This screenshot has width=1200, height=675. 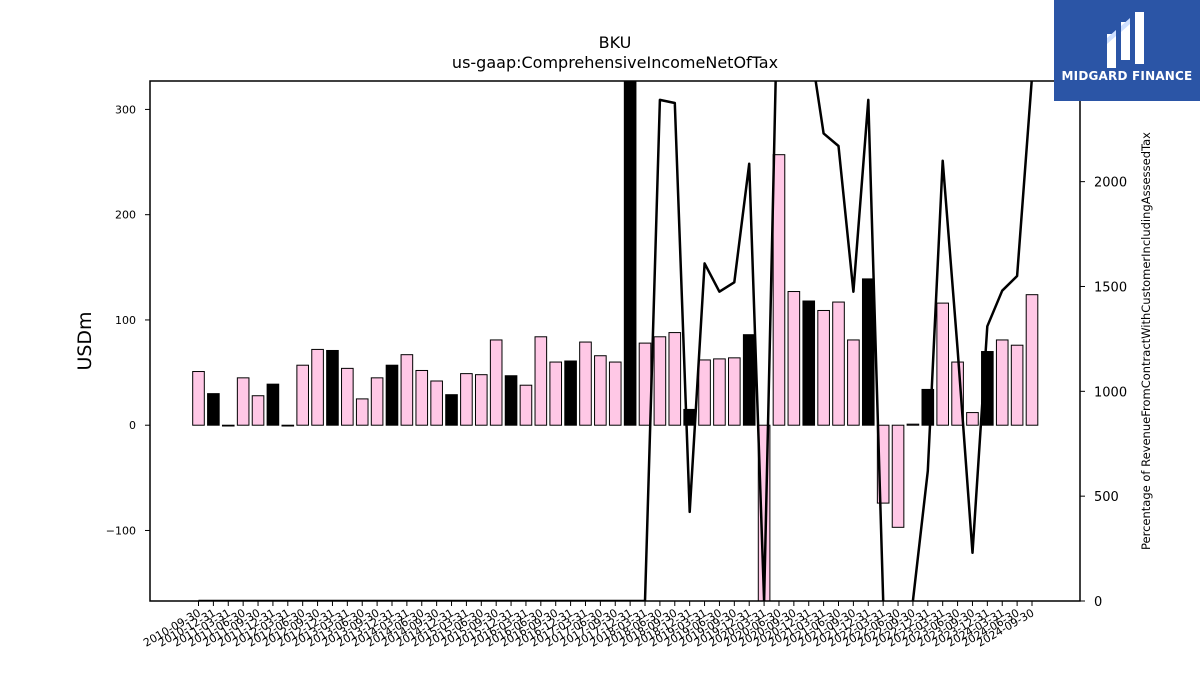 I want to click on logo: MIDGARD FINANCE, so click(x=1127, y=50).